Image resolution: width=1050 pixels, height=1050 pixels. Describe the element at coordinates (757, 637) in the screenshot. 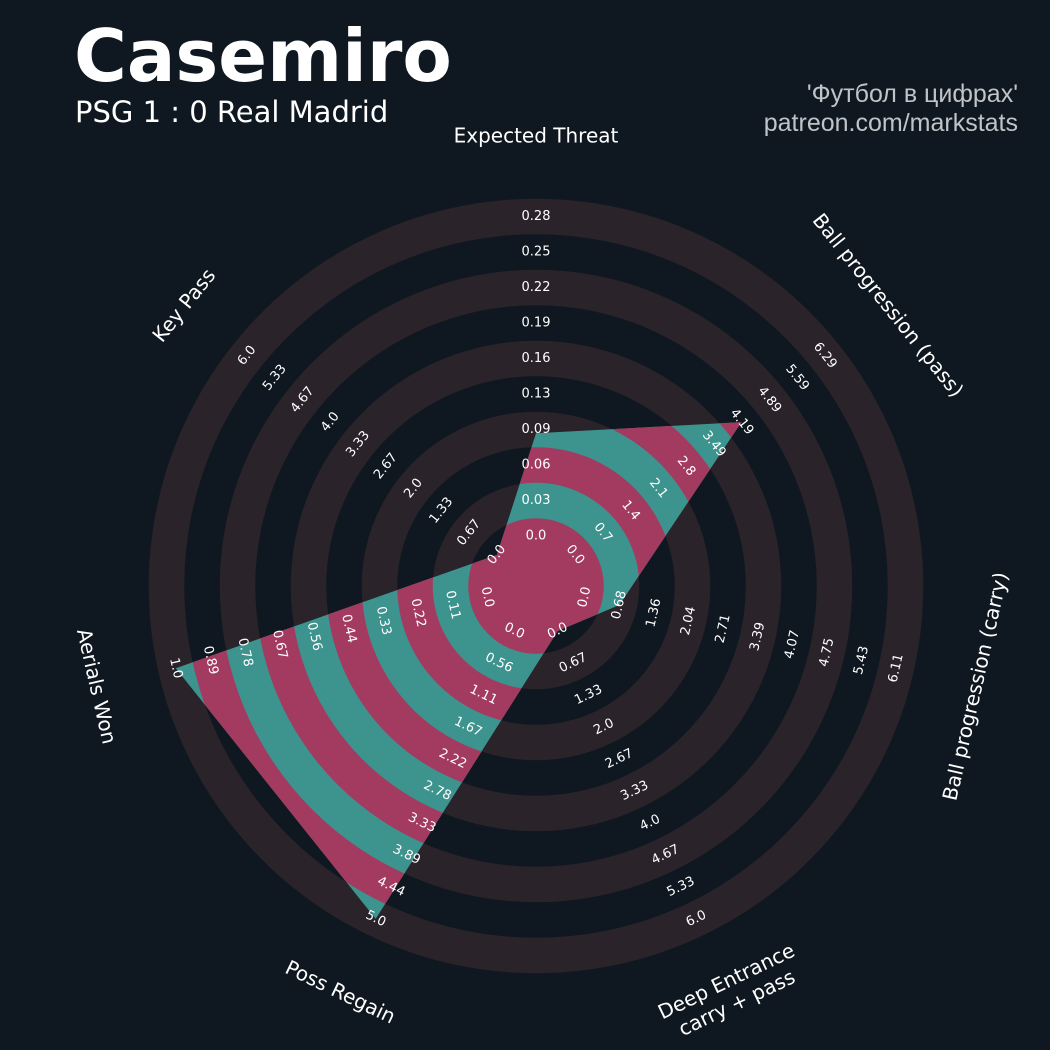

I see `tick-label: 3.39` at that location.